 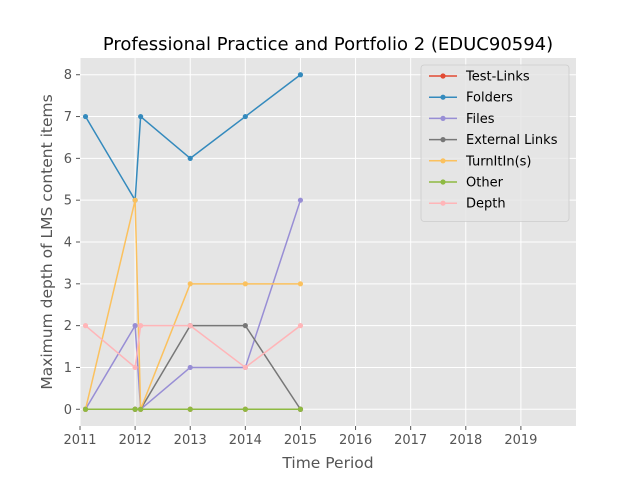 I want to click on y-axis-label: Maximum depth of LMS content items, so click(x=47, y=241).